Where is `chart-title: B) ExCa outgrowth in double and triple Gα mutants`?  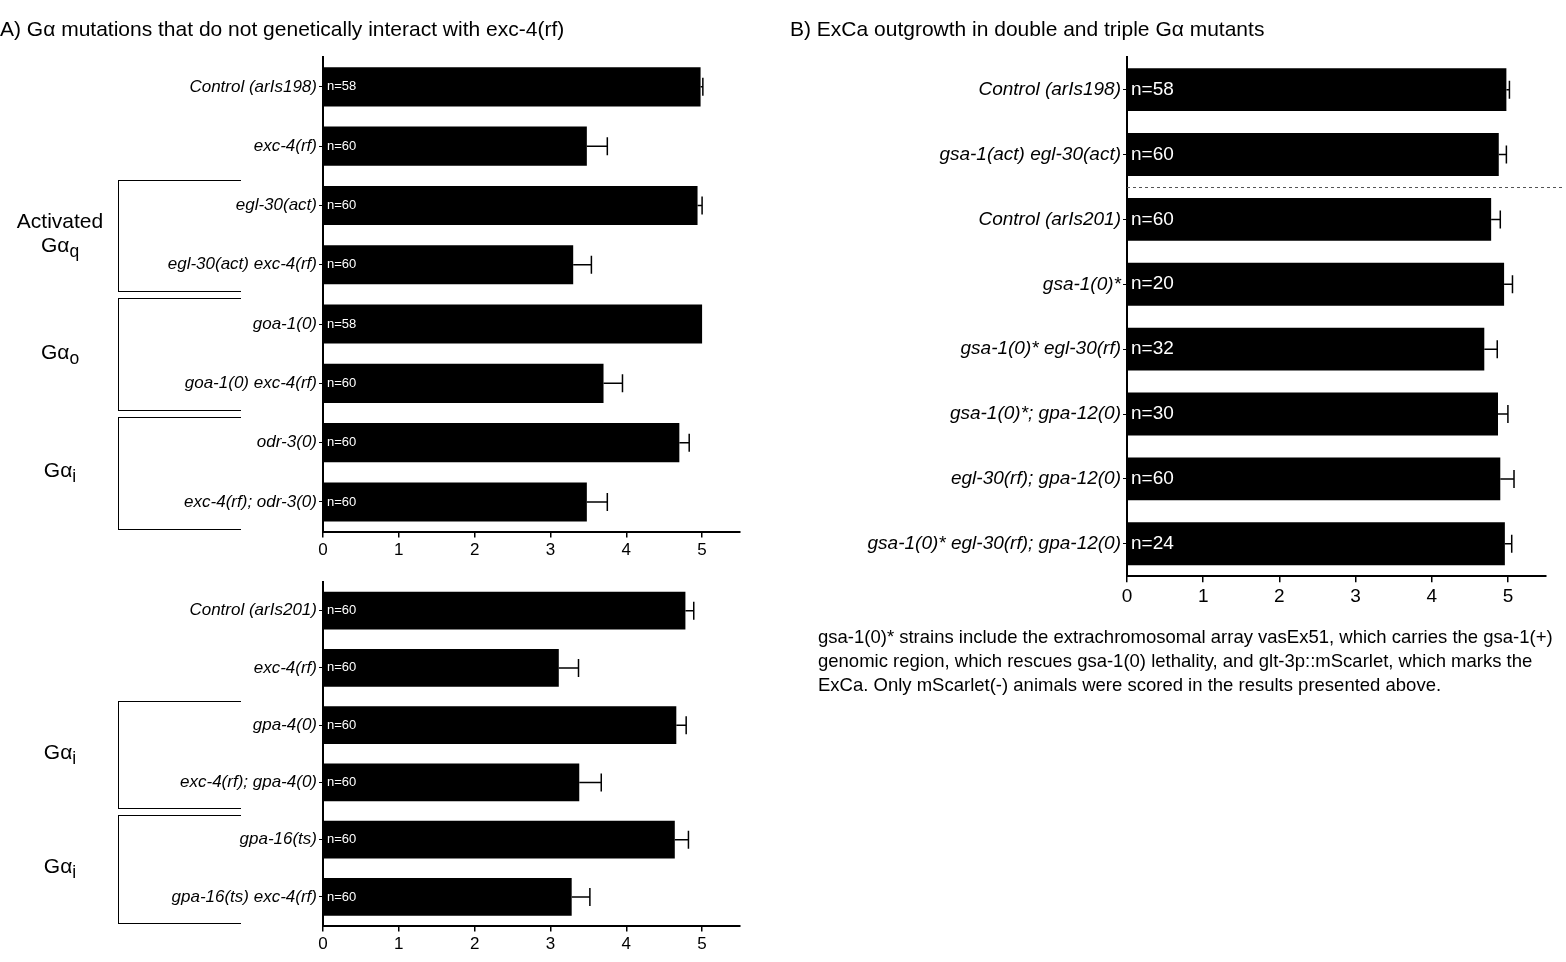
chart-title: B) ExCa outgrowth in double and triple Gα mutants is located at coordinates (1027, 29).